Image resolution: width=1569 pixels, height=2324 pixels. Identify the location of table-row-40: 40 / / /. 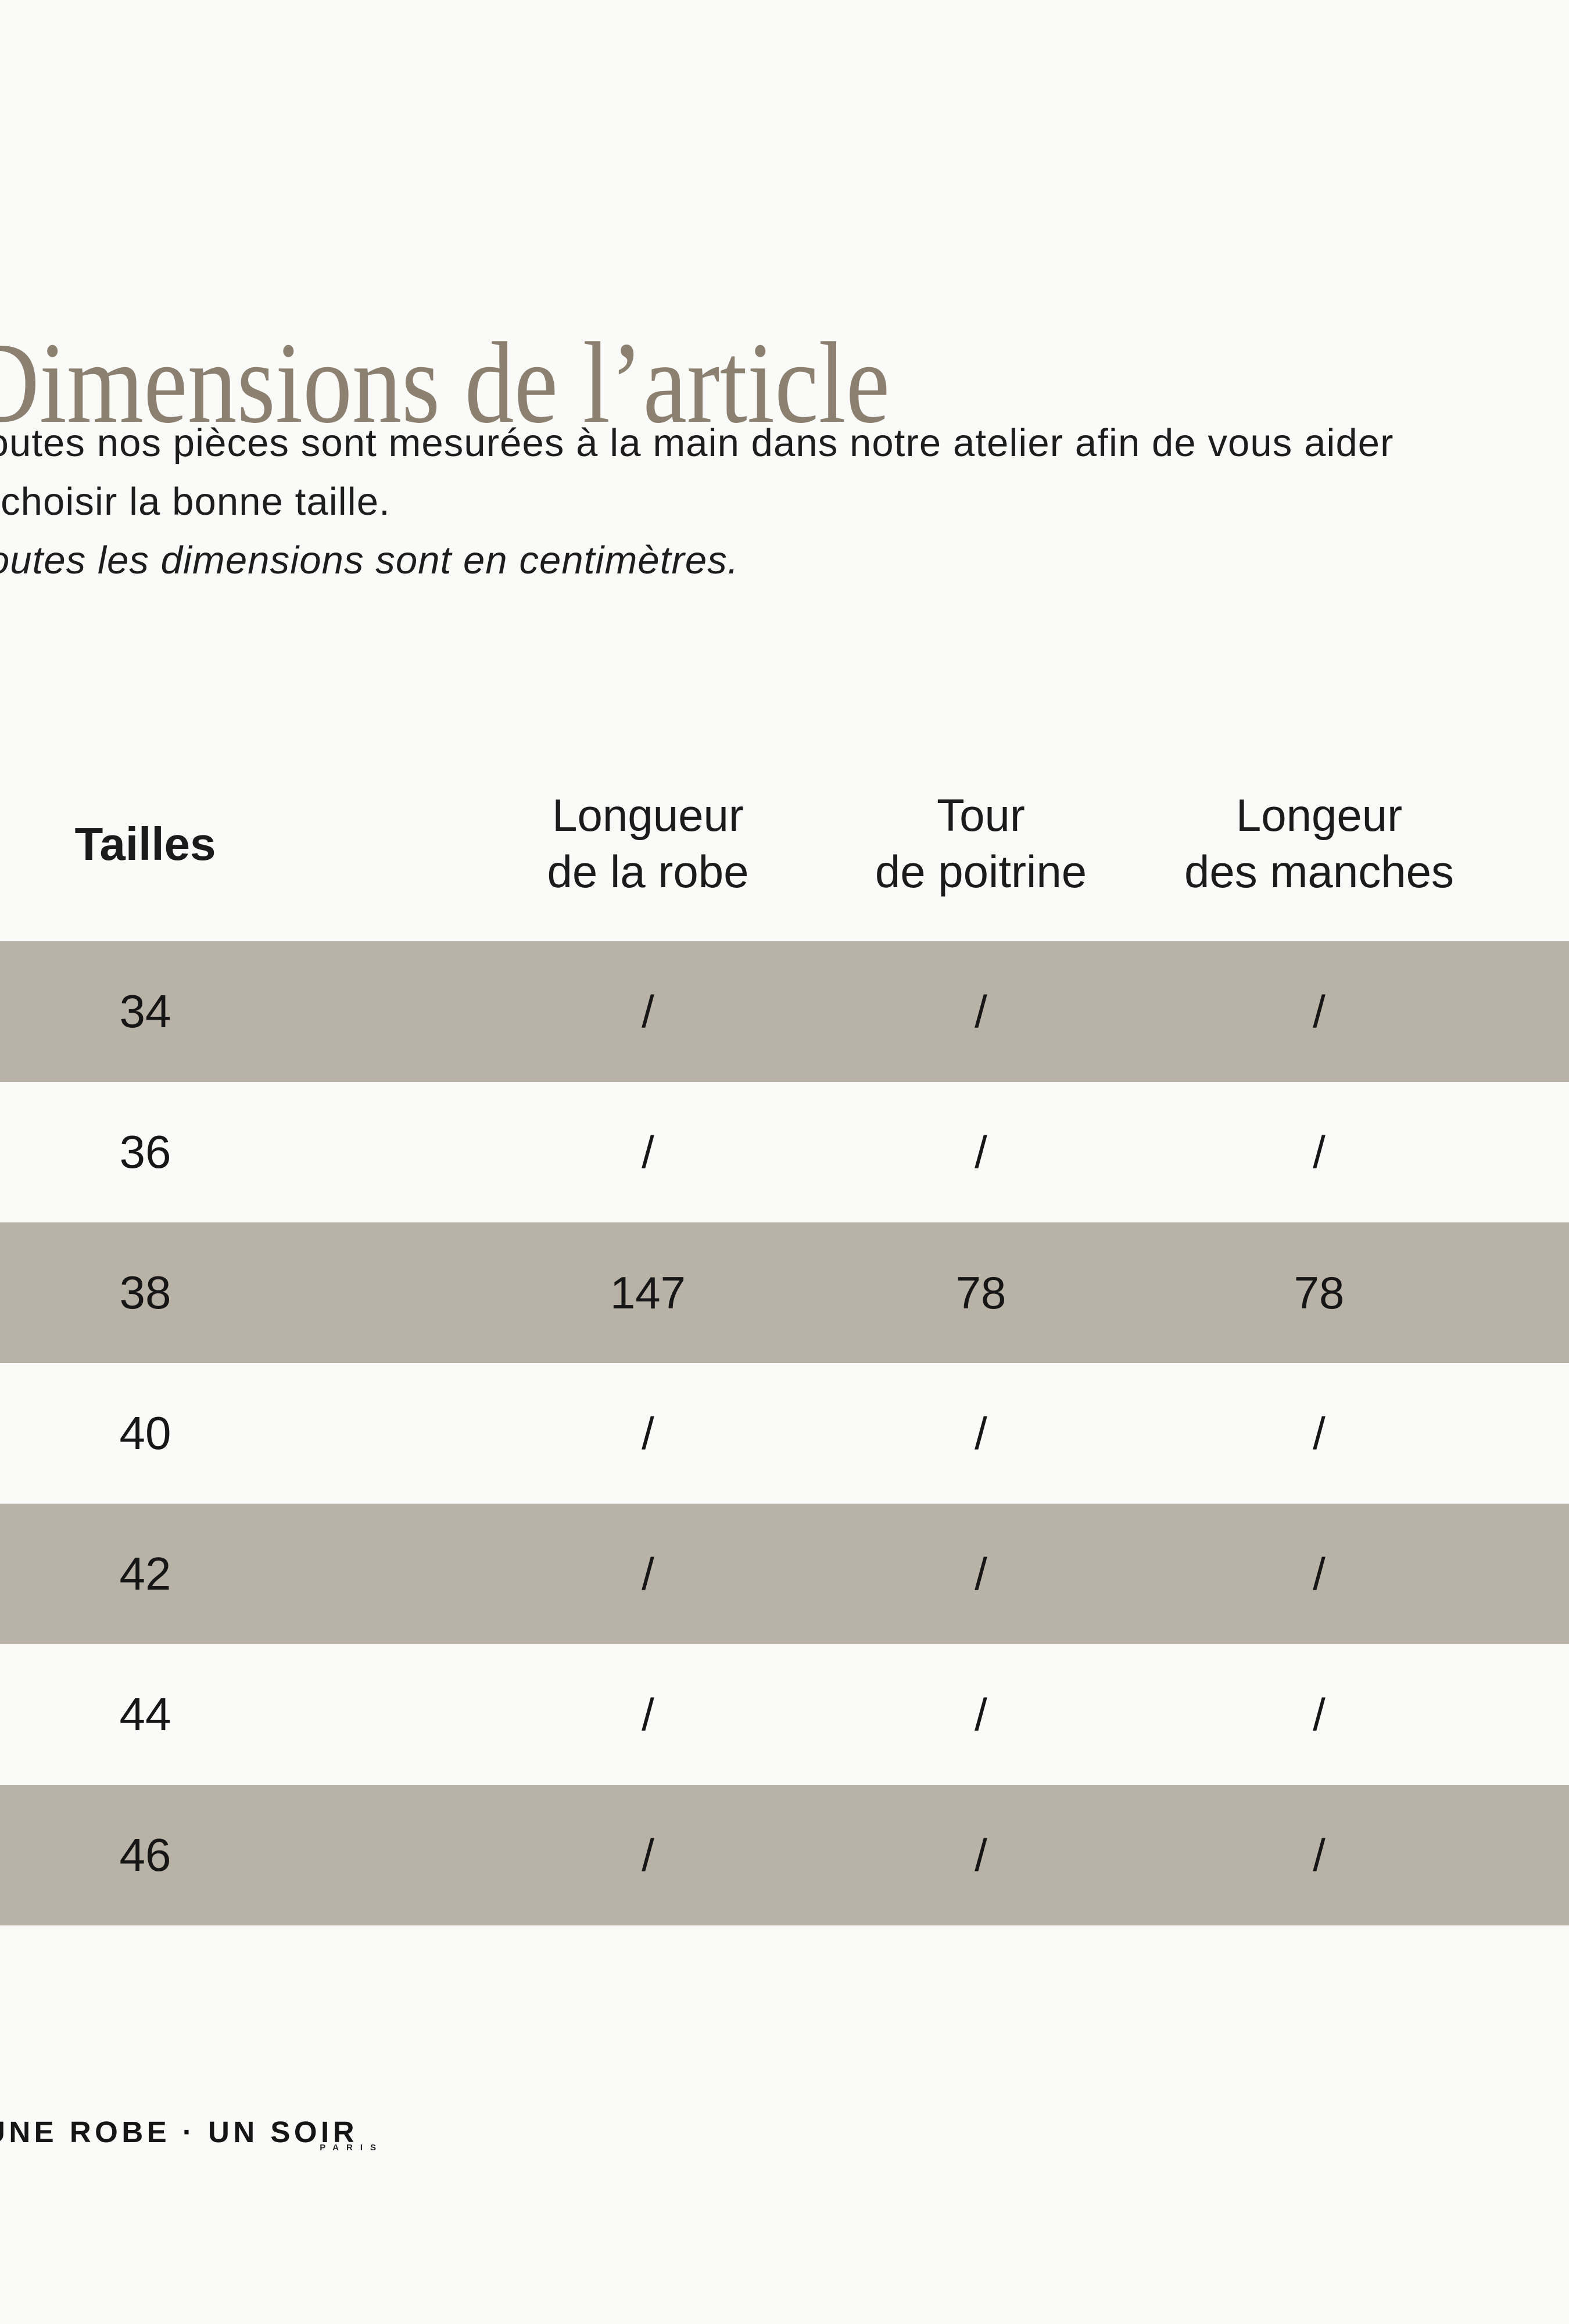
(784, 1433).